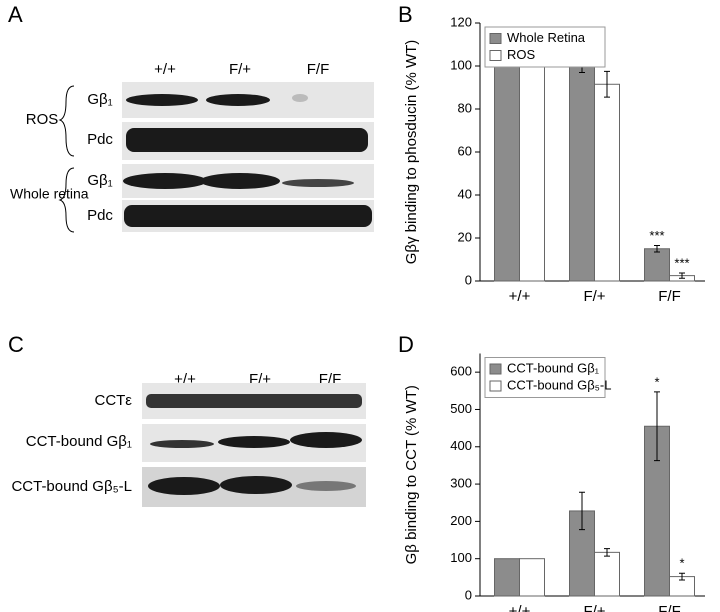 The image size is (720, 612). I want to click on y-tick-label: 20, so click(465, 236).